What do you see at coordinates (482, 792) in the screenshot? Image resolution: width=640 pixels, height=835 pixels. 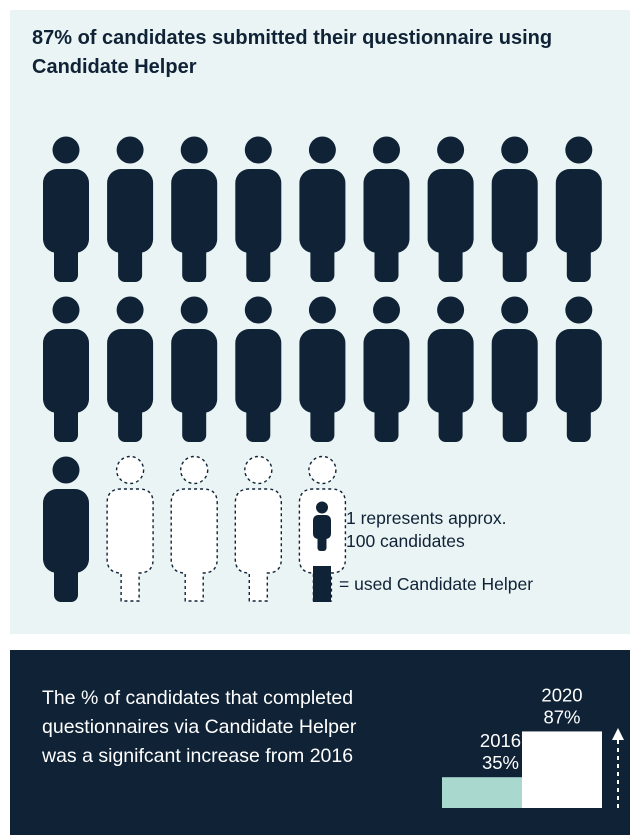 I see `bar-2016` at bounding box center [482, 792].